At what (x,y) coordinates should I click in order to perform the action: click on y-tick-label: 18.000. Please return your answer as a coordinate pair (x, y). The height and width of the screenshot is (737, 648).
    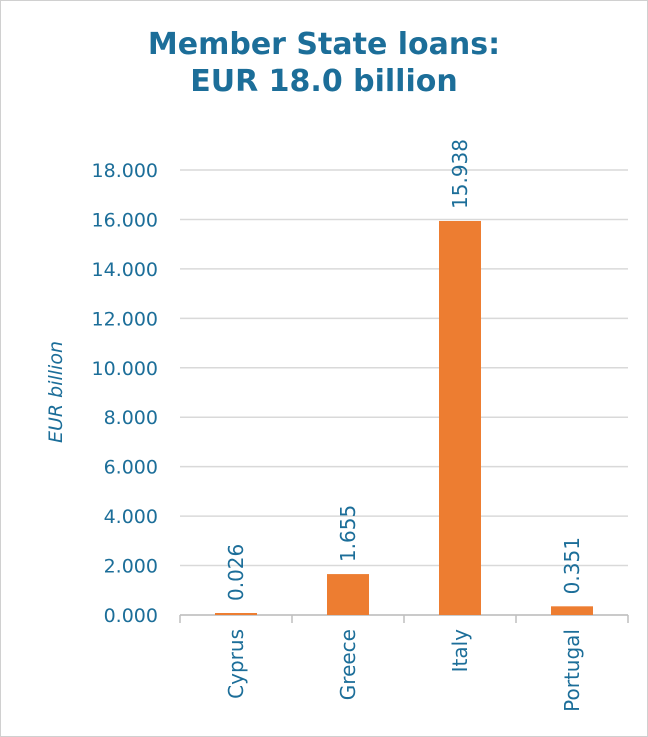
    Looking at the image, I should click on (125, 171).